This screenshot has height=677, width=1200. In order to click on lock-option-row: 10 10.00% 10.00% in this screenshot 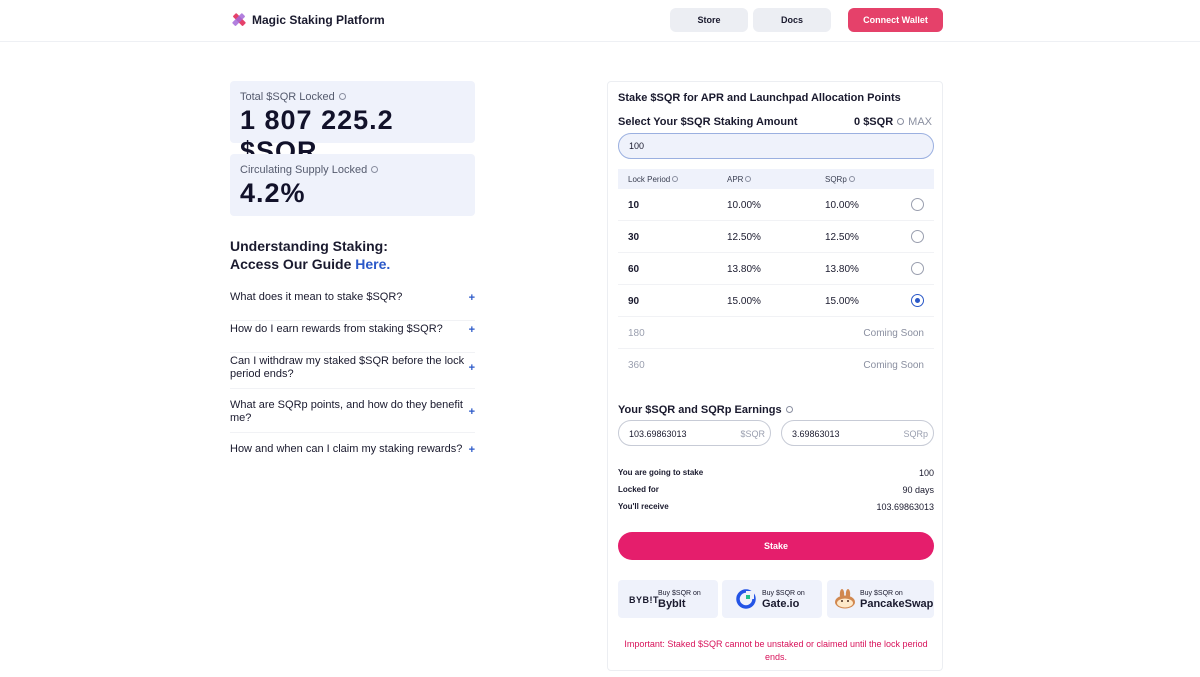, I will do `click(776, 205)`.